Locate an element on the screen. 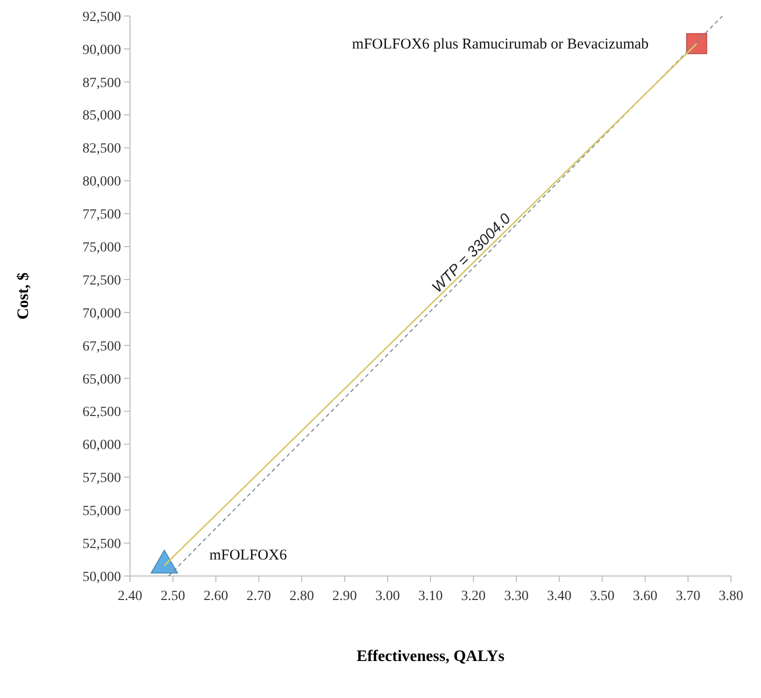 The image size is (761, 698). y-tick-label: 62,500 is located at coordinates (101, 412).